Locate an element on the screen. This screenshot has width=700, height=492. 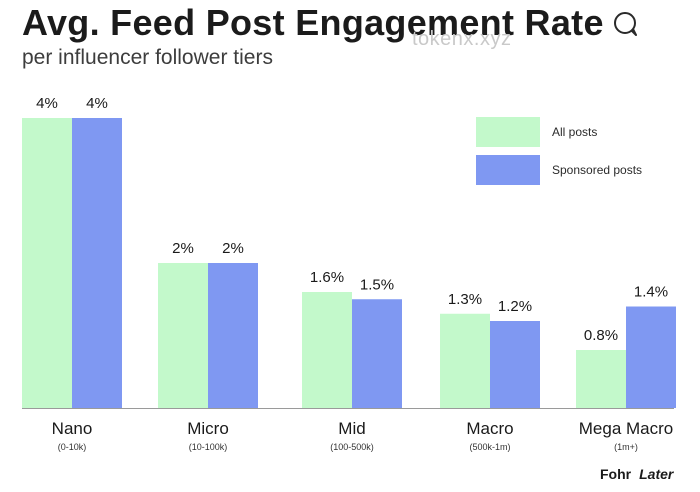
bar-nano-sponsored-posts is located at coordinates (97, 263).